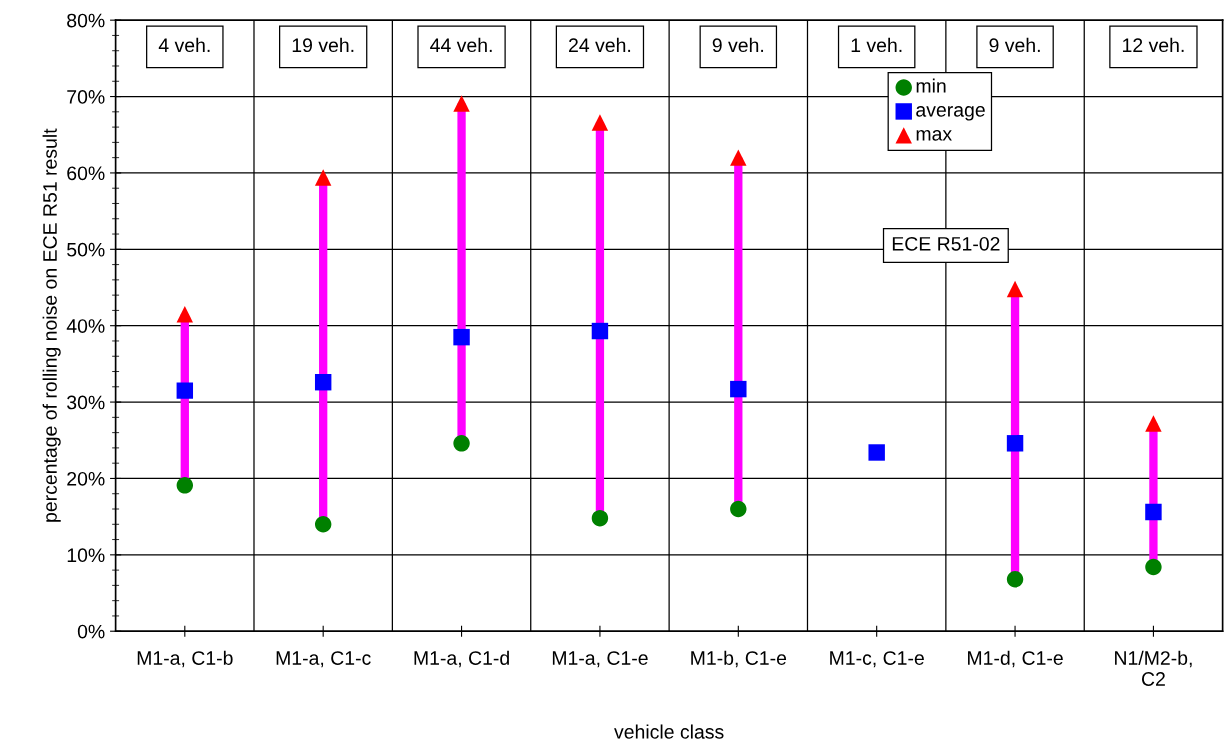  I want to click on annotation: 4 veh., so click(184, 45).